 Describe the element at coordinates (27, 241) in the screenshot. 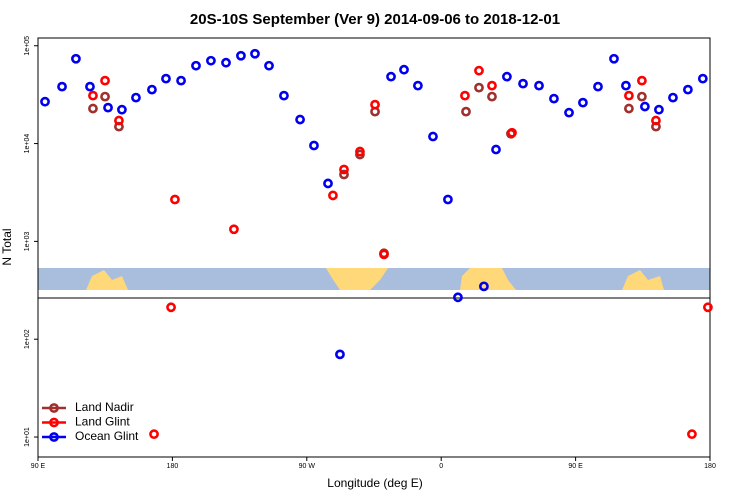

I see `y-tick-label: 1e+03` at that location.